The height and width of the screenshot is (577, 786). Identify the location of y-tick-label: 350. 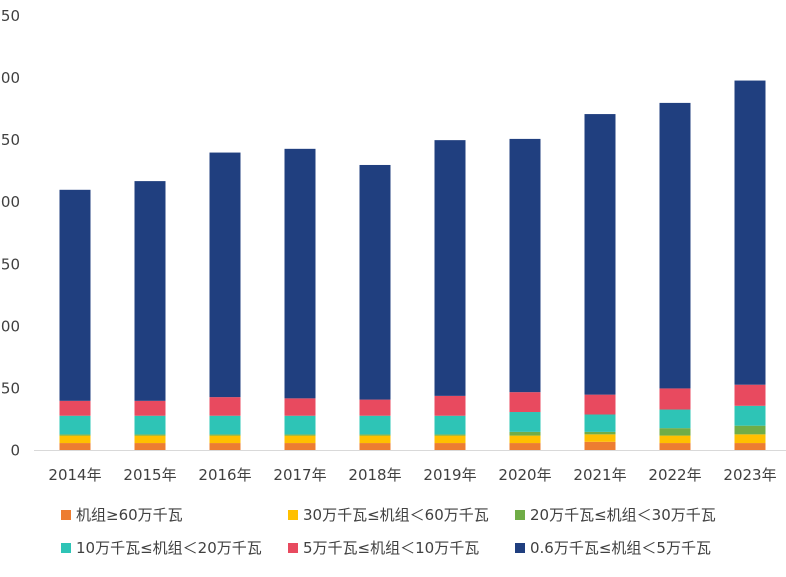
(10, 16).